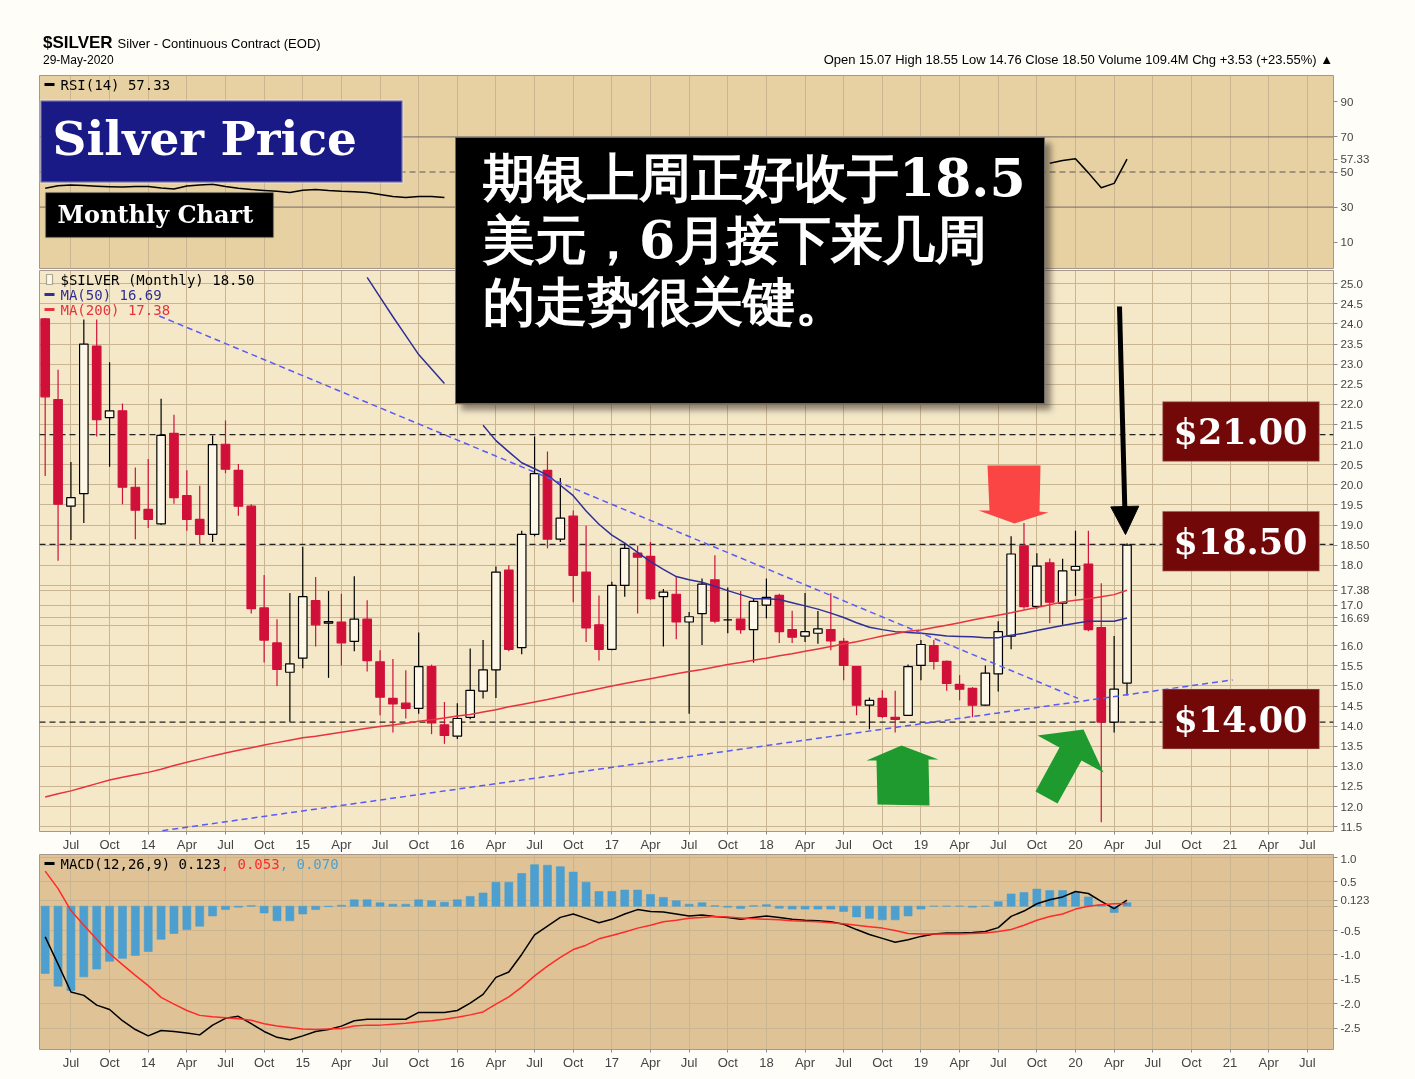 This screenshot has height=1079, width=1415. What do you see at coordinates (1351, 303) in the screenshot?
I see `y-tick-label: 24.5` at bounding box center [1351, 303].